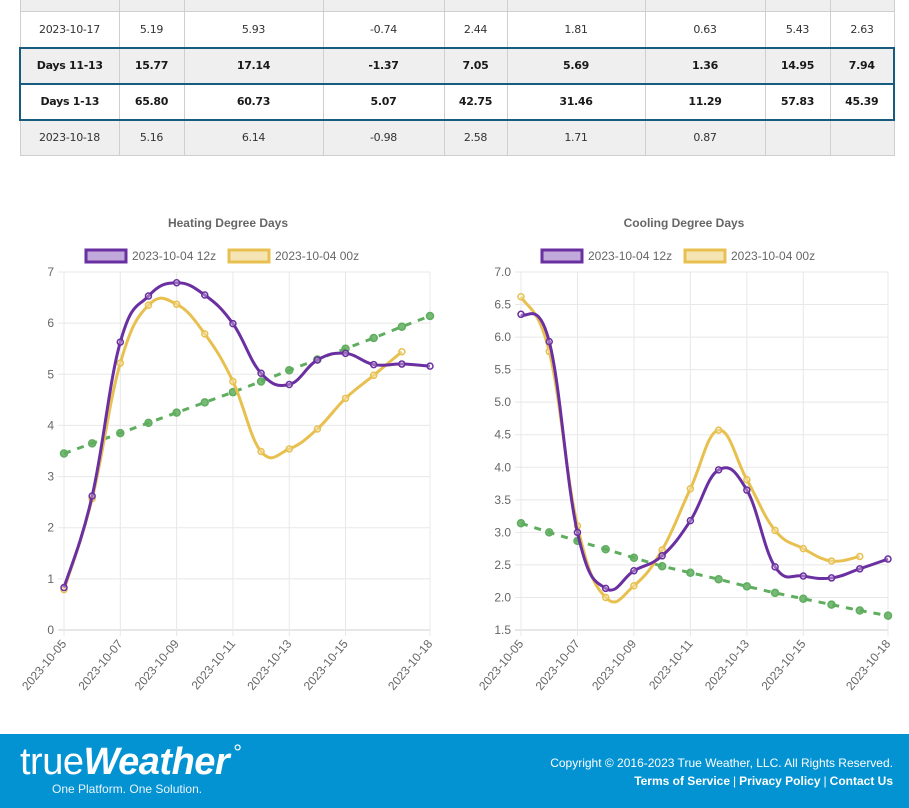 Image resolution: width=909 pixels, height=808 pixels. What do you see at coordinates (704, 452) in the screenshot?
I see `series-12z-line` at bounding box center [704, 452].